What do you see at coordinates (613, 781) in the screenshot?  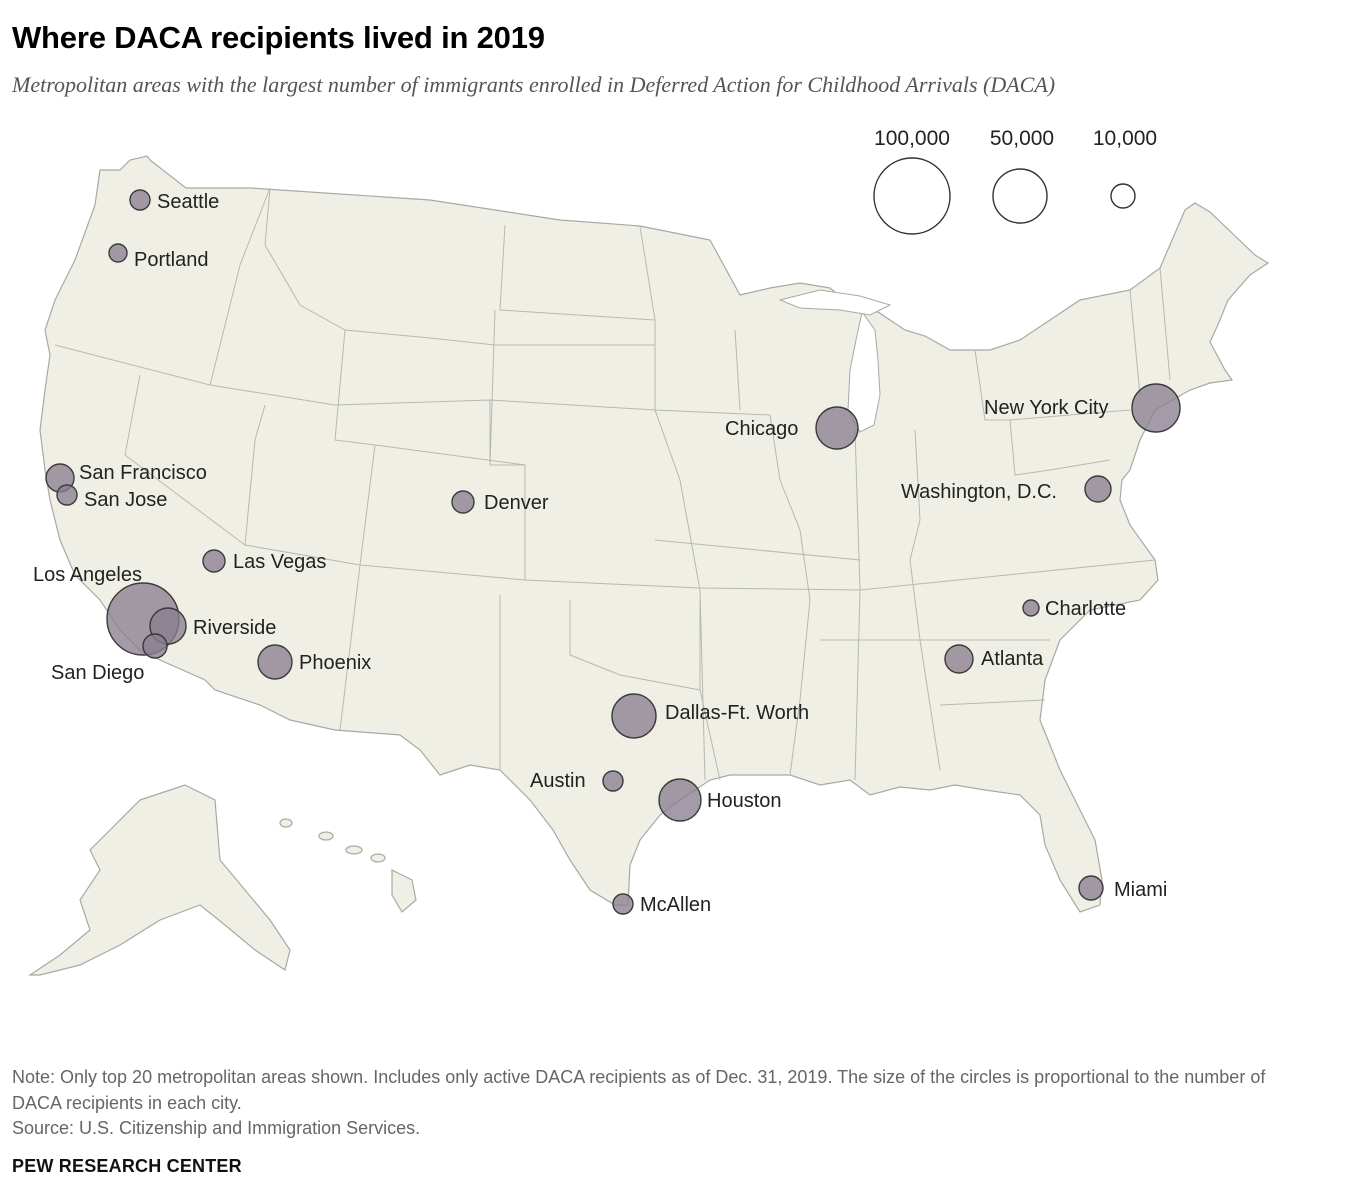 I see `bubble-austin` at bounding box center [613, 781].